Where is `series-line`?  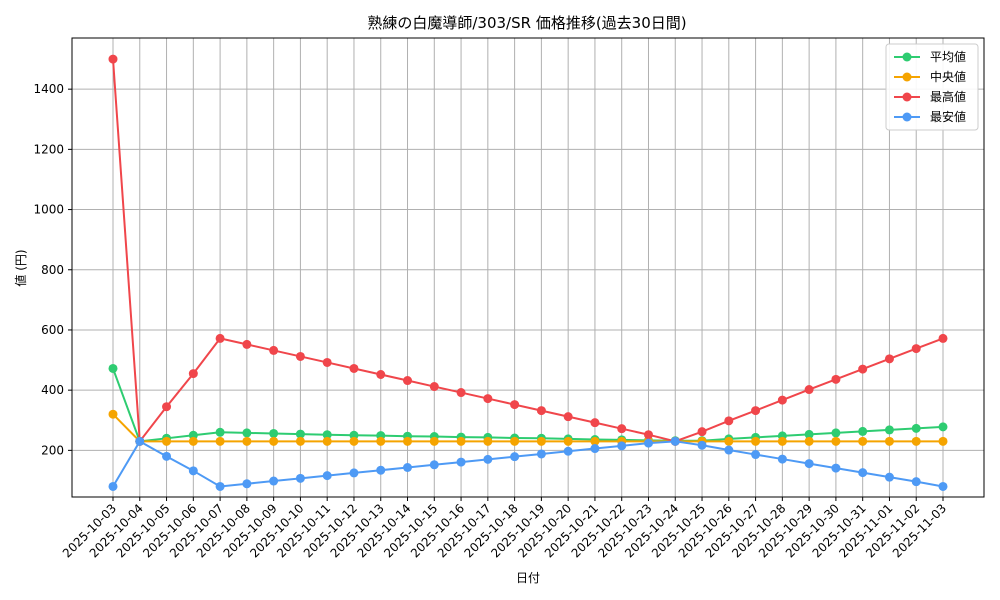 series-line is located at coordinates (528, 463).